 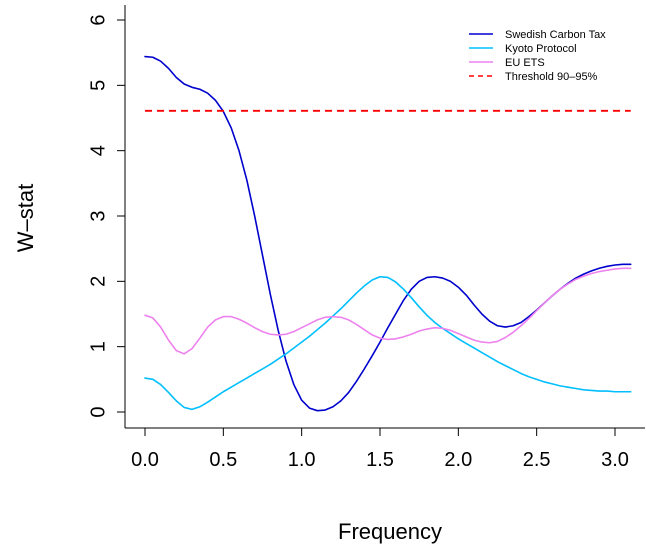 I want to click on y-tick-label: 6, so click(x=98, y=19).